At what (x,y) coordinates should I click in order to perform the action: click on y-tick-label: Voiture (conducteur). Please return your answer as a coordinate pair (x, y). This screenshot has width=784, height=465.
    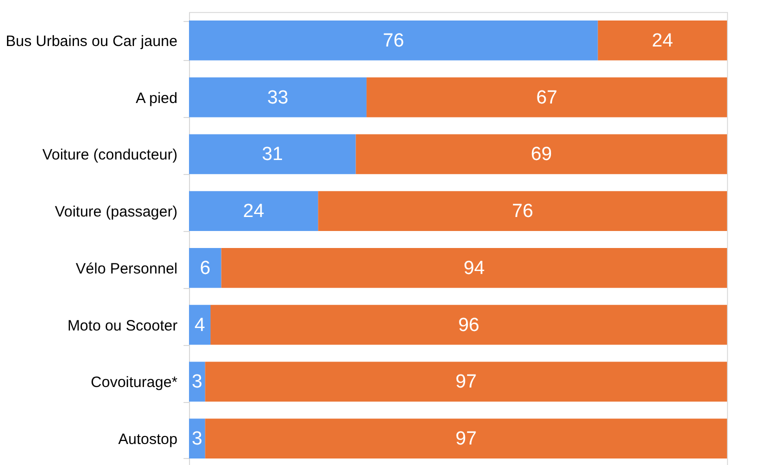
    Looking at the image, I should click on (110, 155).